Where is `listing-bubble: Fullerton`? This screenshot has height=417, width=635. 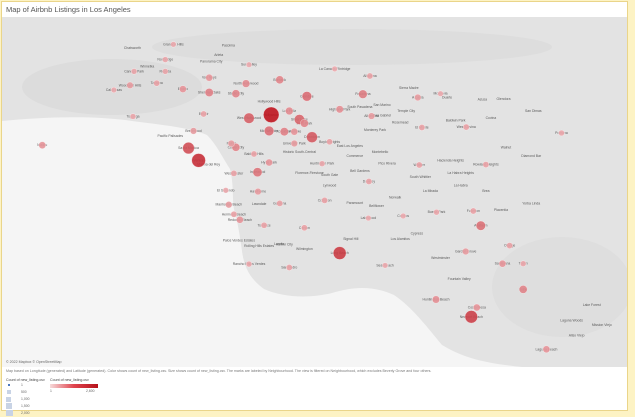 listing-bubble: Fullerton is located at coordinates (473, 211).